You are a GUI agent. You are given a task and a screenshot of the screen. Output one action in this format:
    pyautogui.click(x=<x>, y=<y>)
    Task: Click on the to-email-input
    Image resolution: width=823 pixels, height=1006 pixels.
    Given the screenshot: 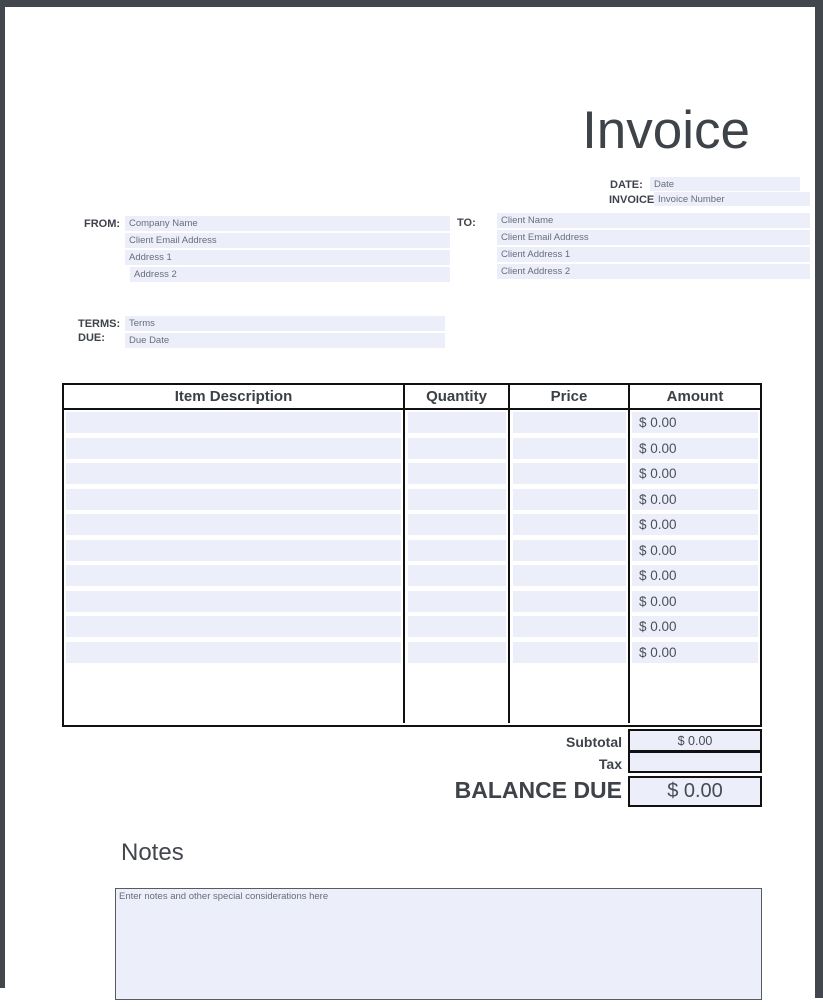 What is the action you would take?
    pyautogui.click(x=653, y=237)
    